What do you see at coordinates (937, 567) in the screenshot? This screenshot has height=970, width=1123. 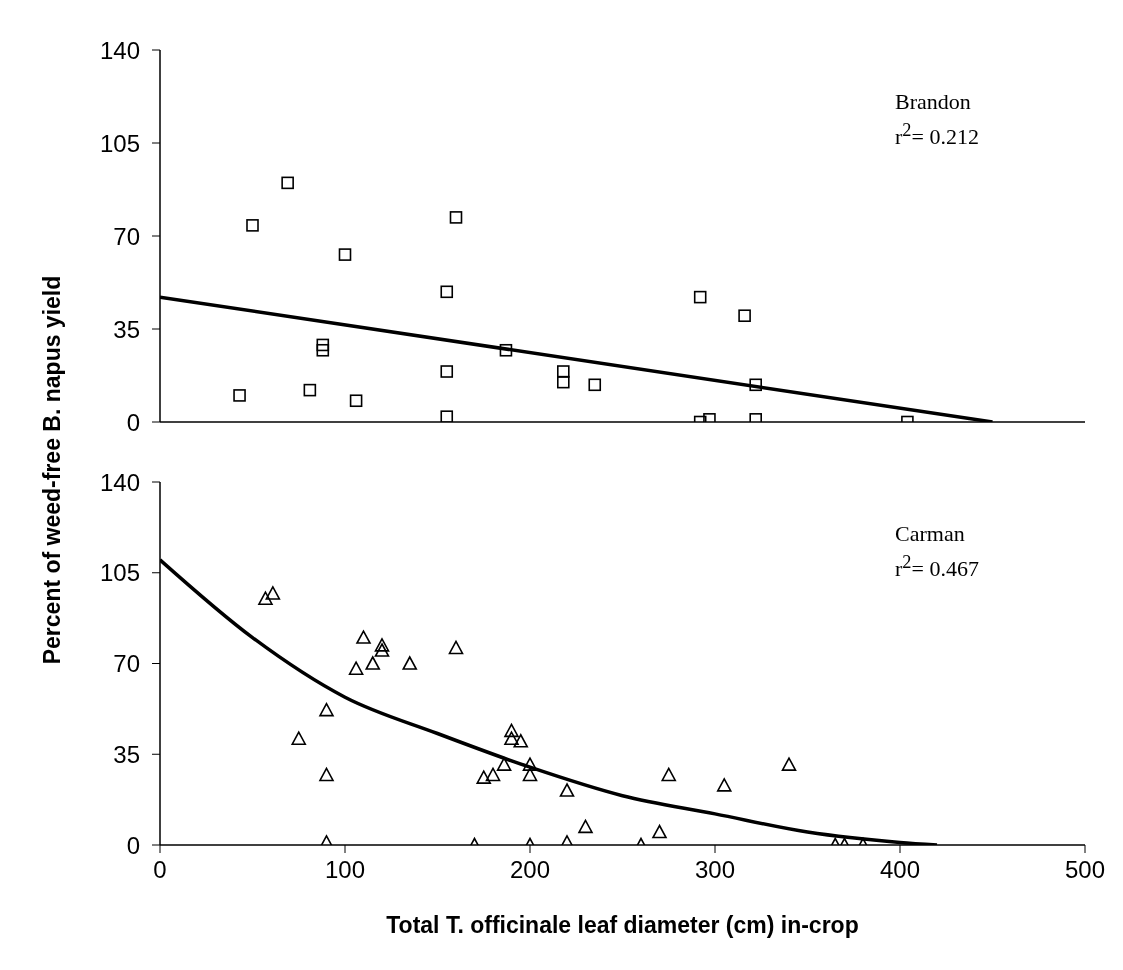 I see `annotation: r$^{2}$= 0.467` at bounding box center [937, 567].